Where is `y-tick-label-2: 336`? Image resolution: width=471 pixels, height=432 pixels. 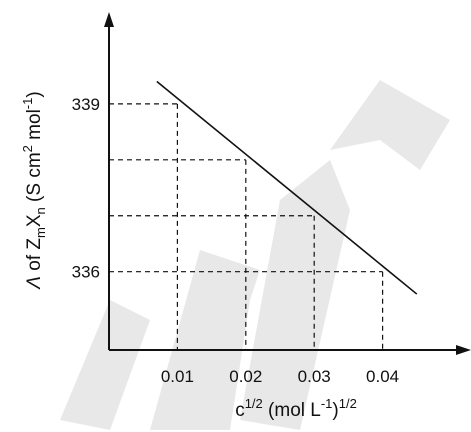
y-tick-label-2: 336 is located at coordinates (86, 272).